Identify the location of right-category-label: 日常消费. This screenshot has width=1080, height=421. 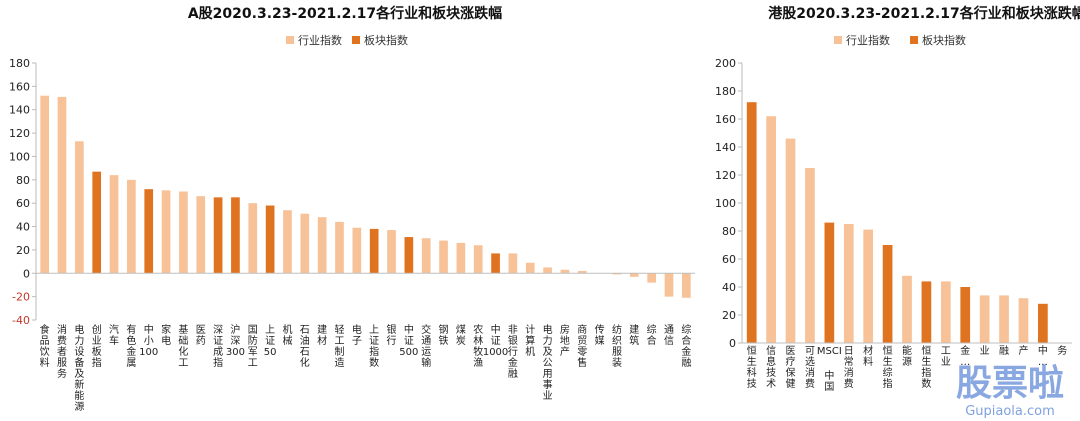
(849, 368).